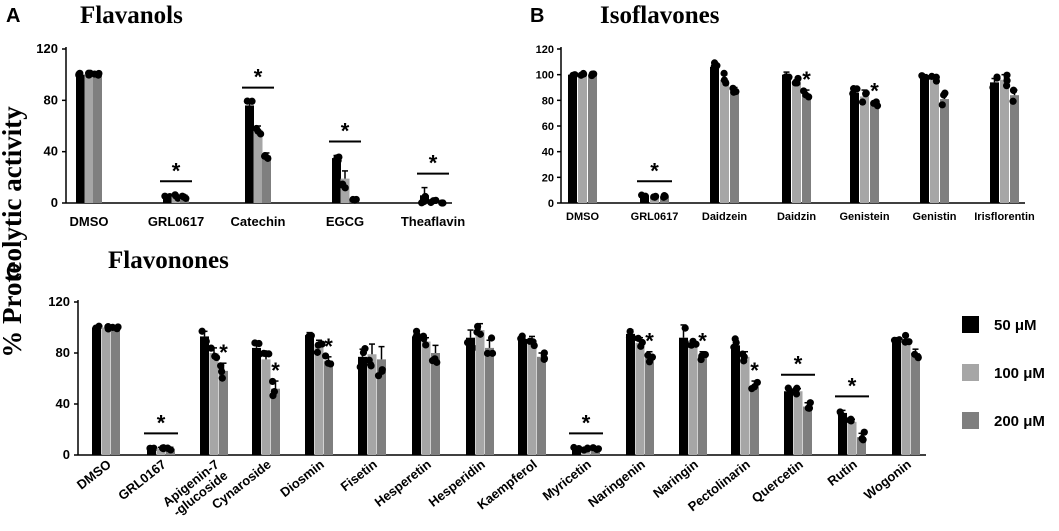 This screenshot has width=1059, height=531. What do you see at coordinates (545, 76) in the screenshot?
I see `y-tick-label: 100` at bounding box center [545, 76].